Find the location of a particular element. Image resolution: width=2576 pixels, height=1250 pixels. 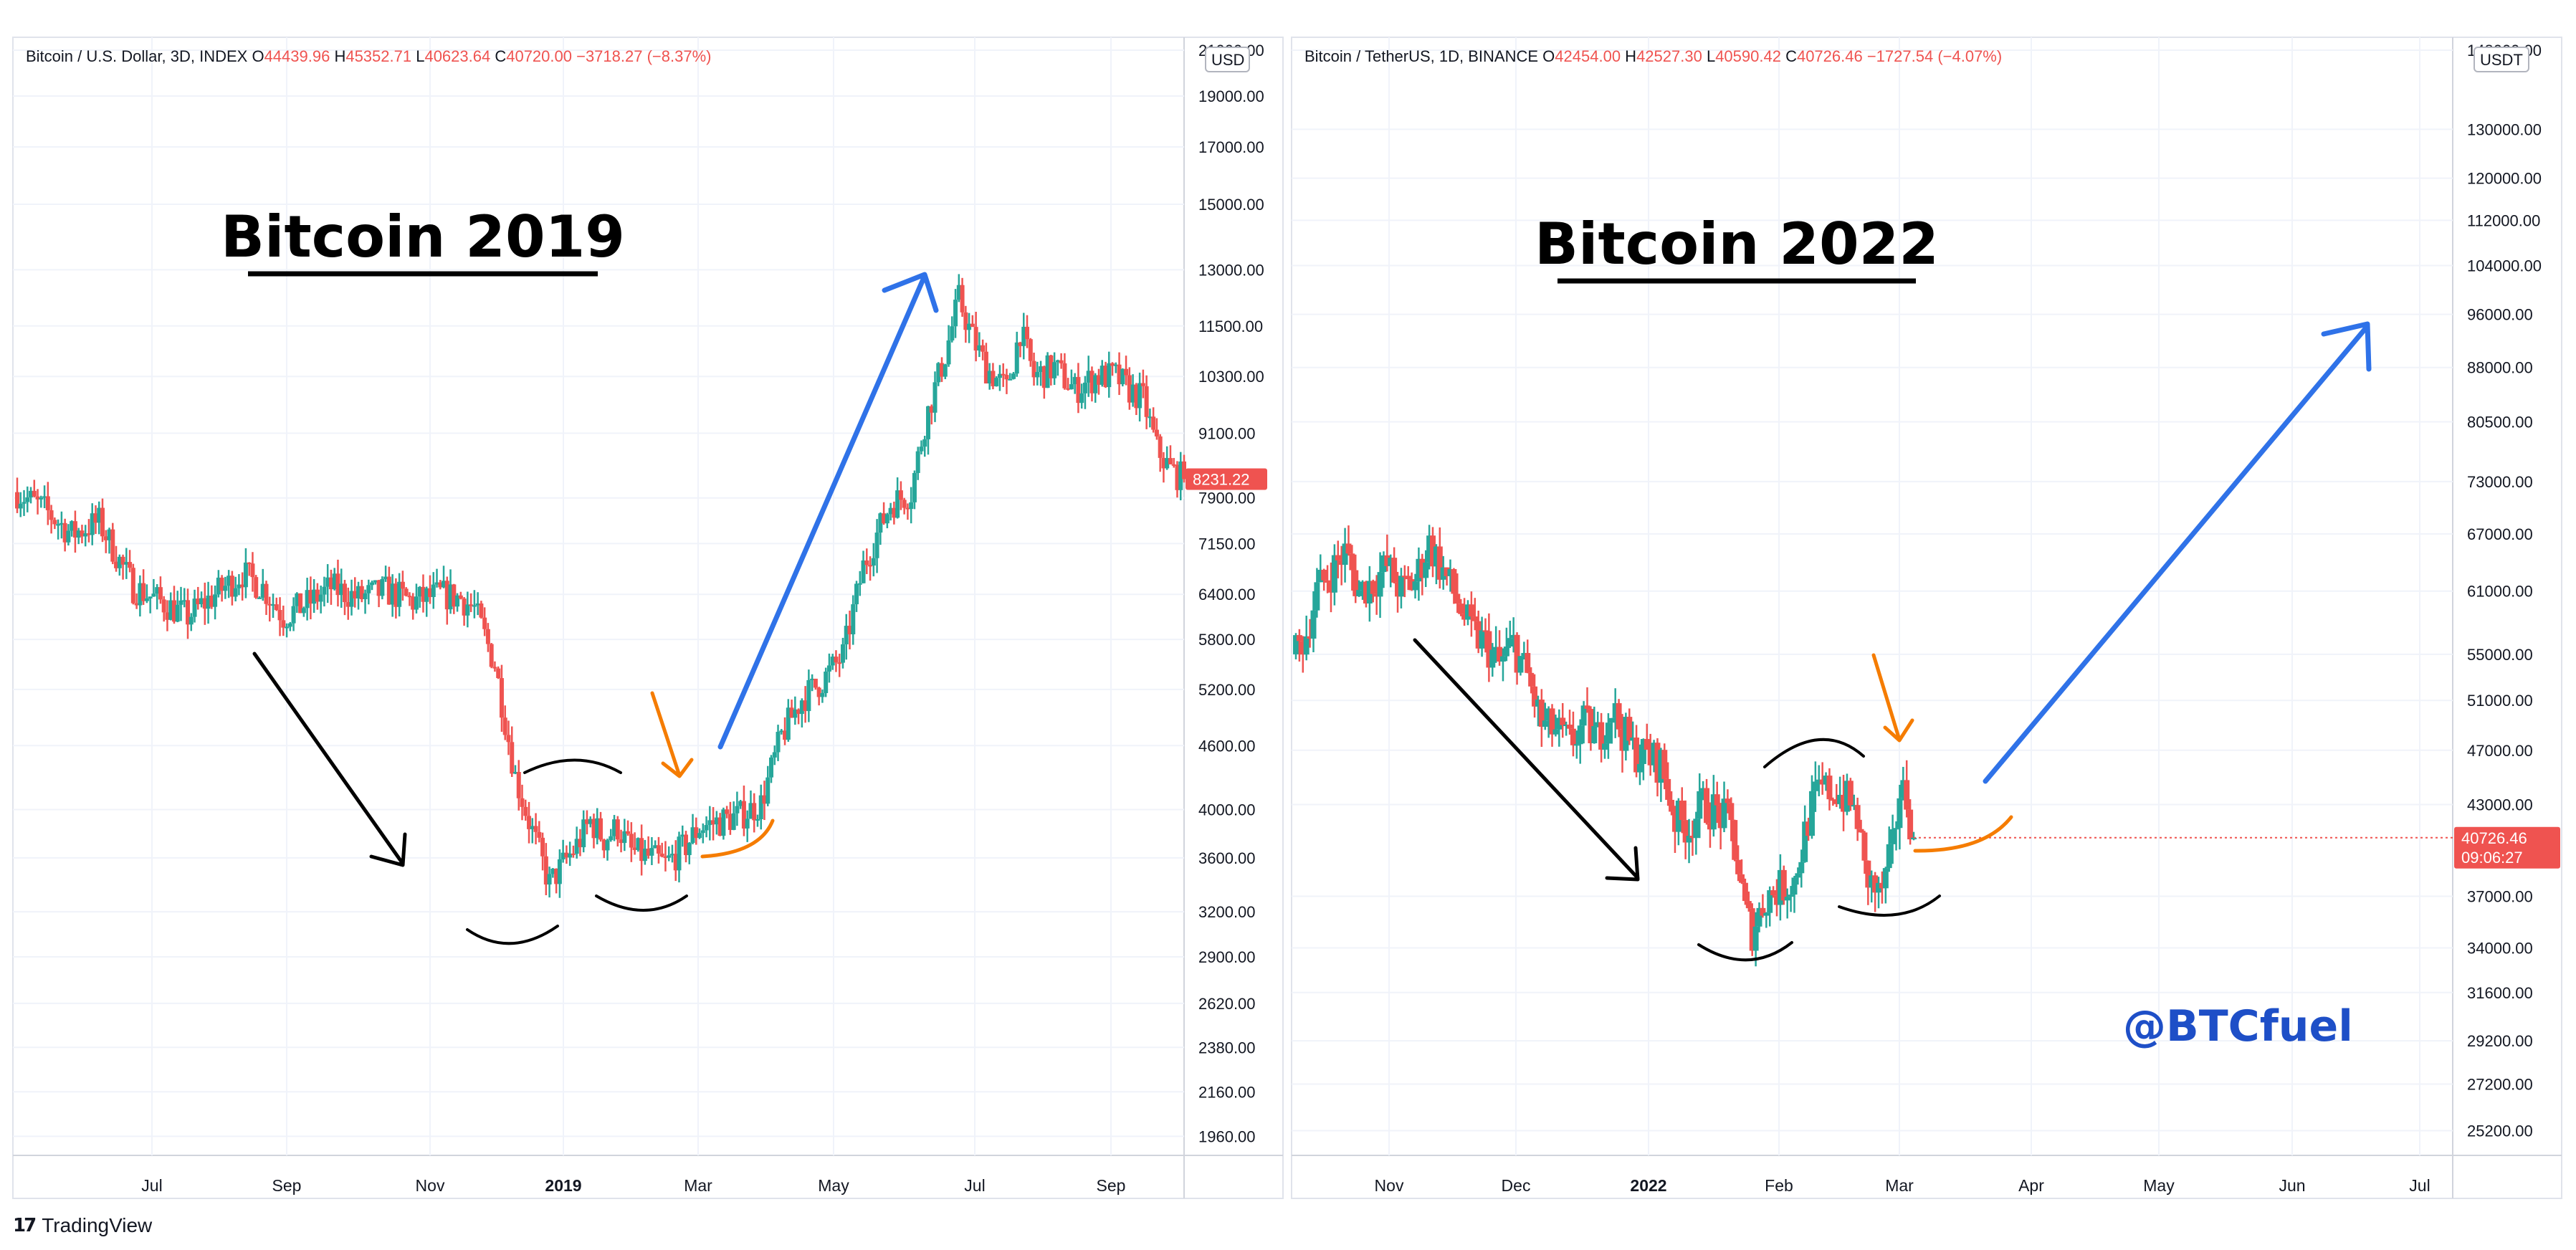

header-value: 45352.71 is located at coordinates (380, 56).